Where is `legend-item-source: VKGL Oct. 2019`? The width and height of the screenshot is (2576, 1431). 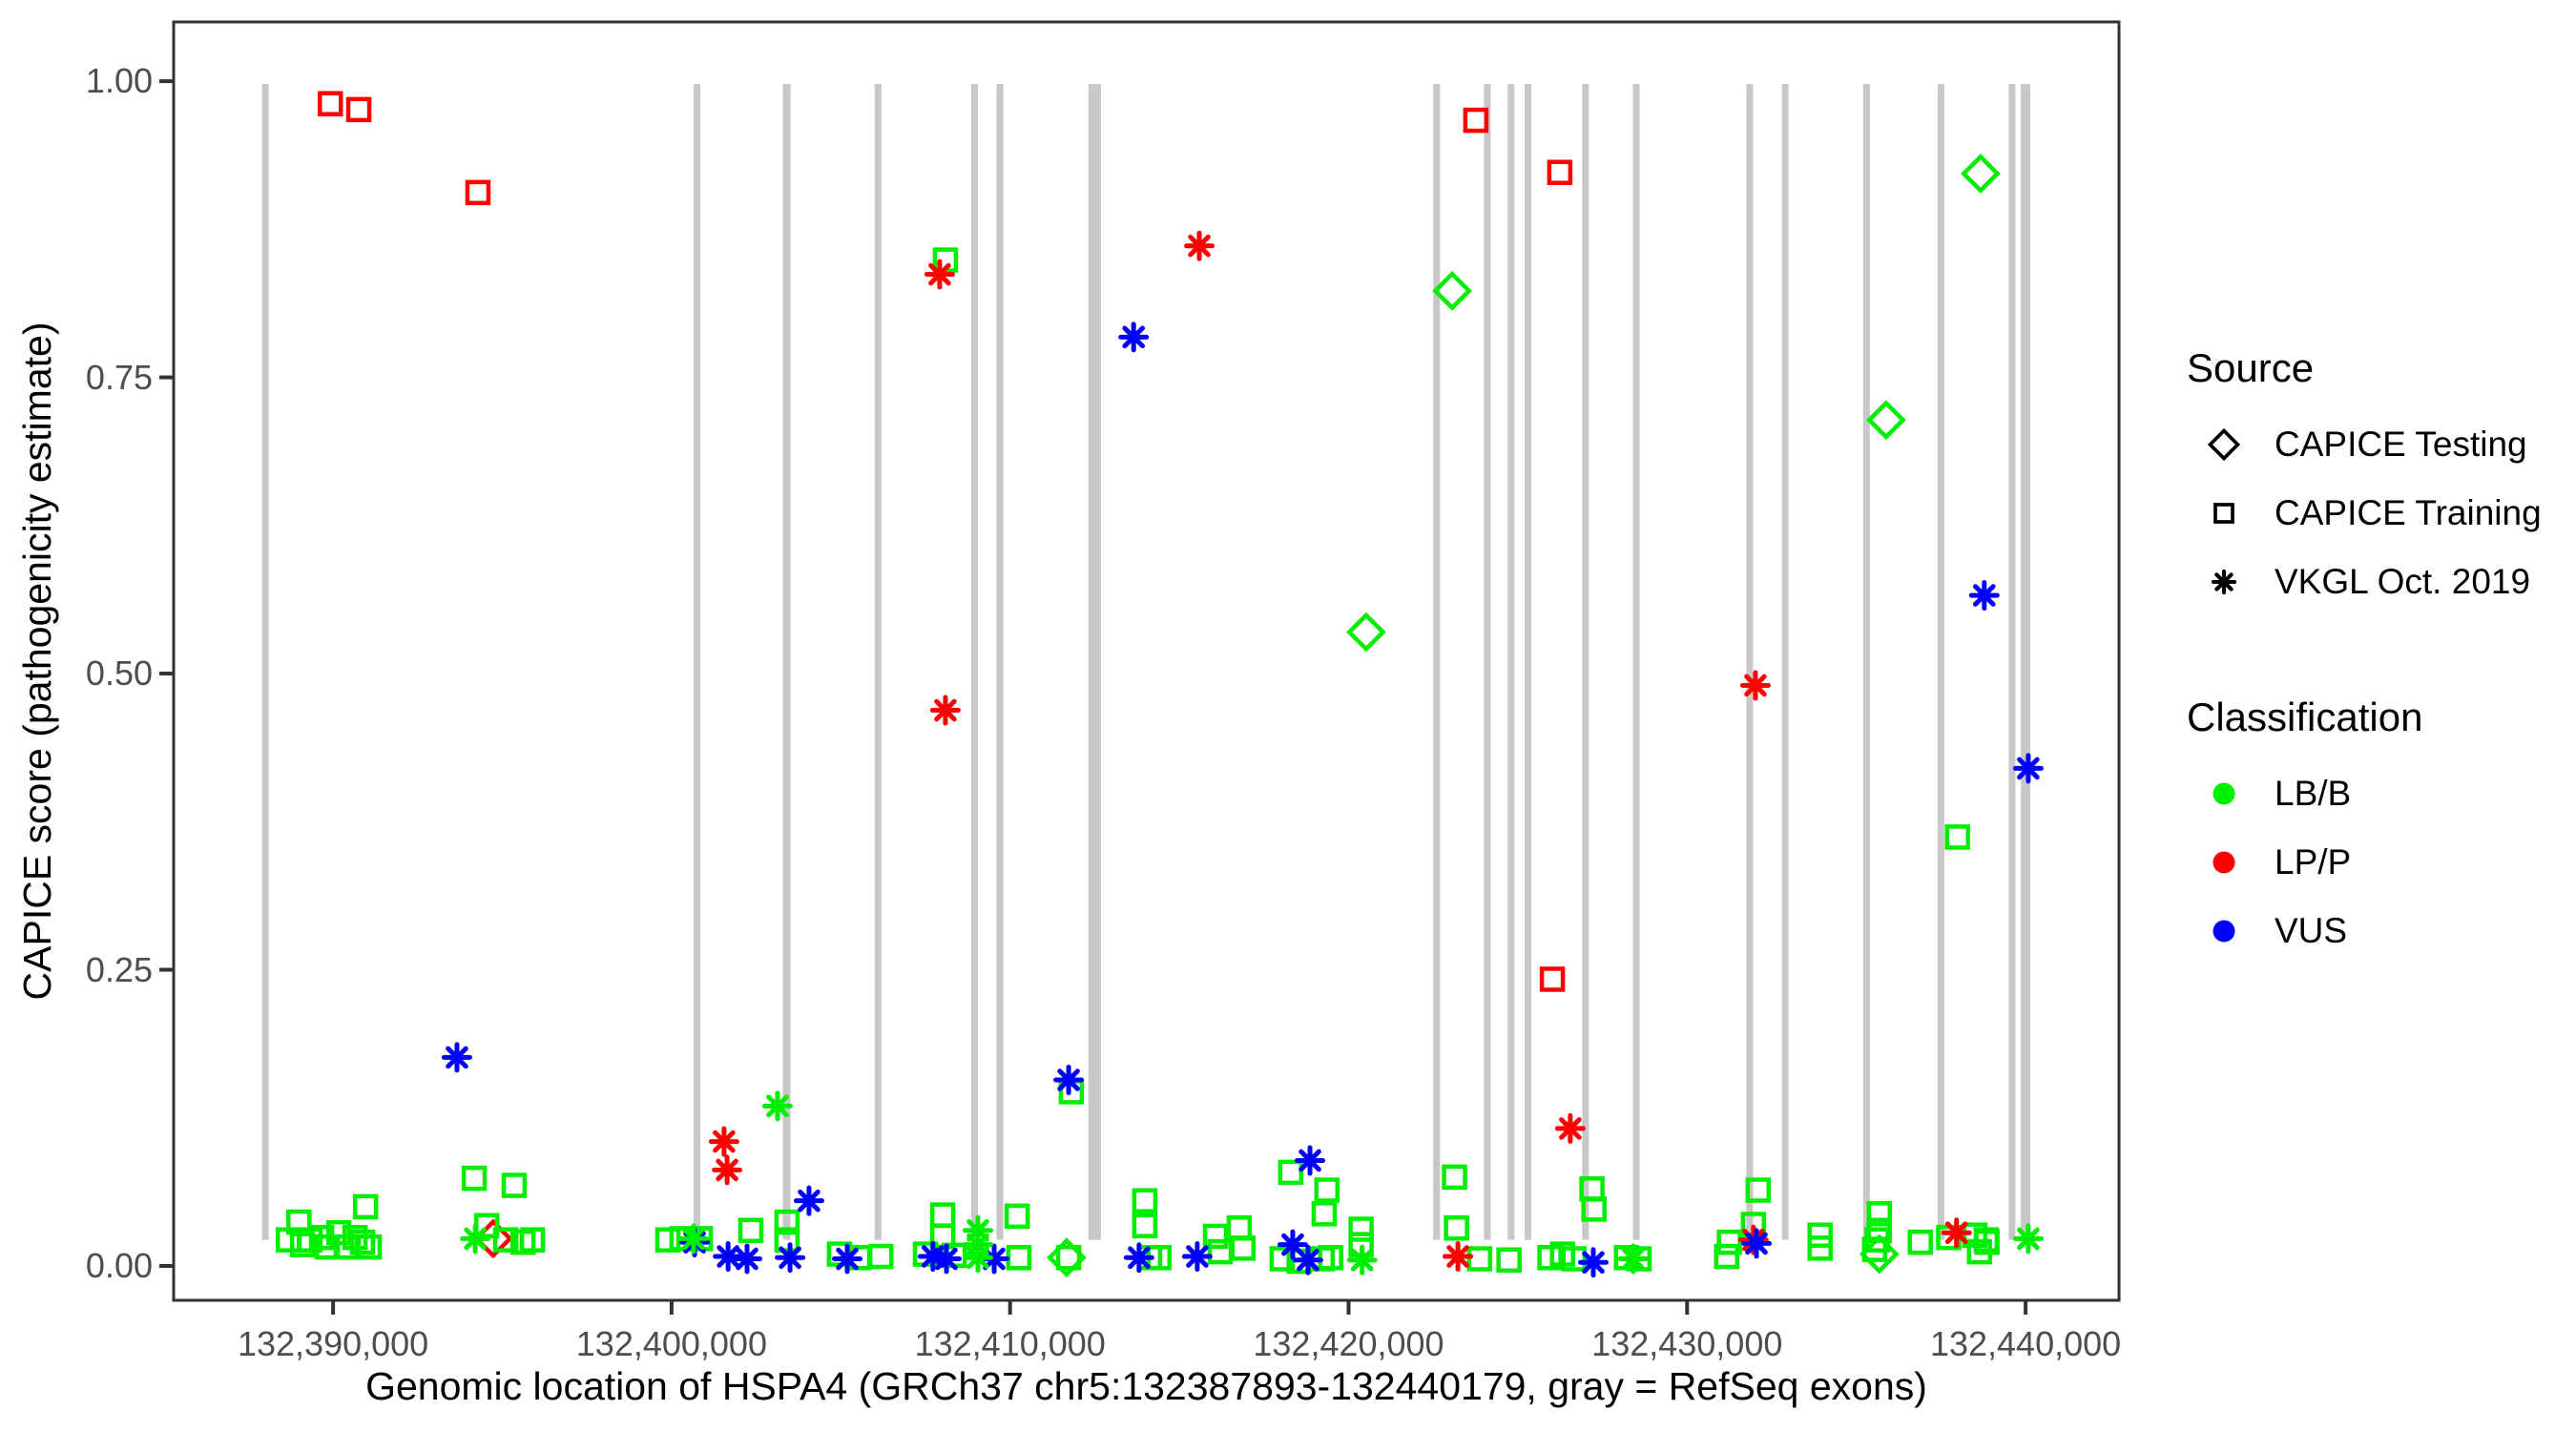
legend-item-source: VKGL Oct. 2019 is located at coordinates (2377, 582).